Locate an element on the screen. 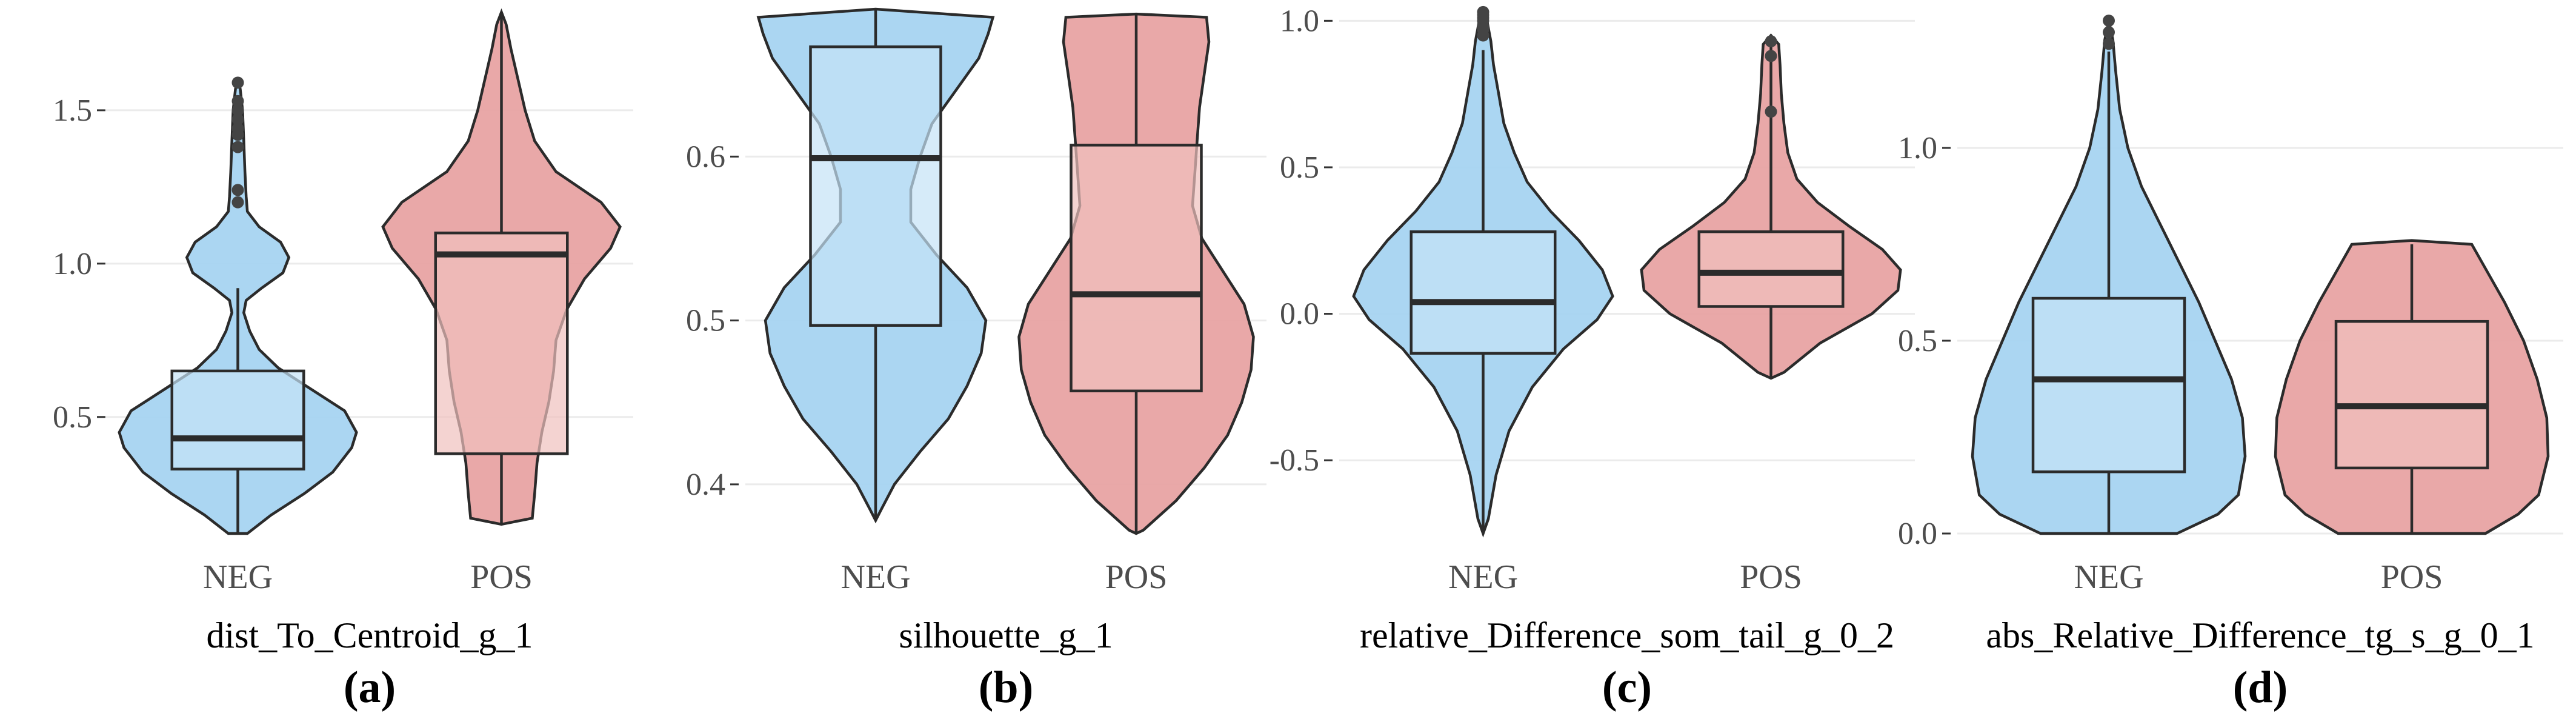 The width and height of the screenshot is (2576, 716). y-tick-label: 0.6 is located at coordinates (705, 156).